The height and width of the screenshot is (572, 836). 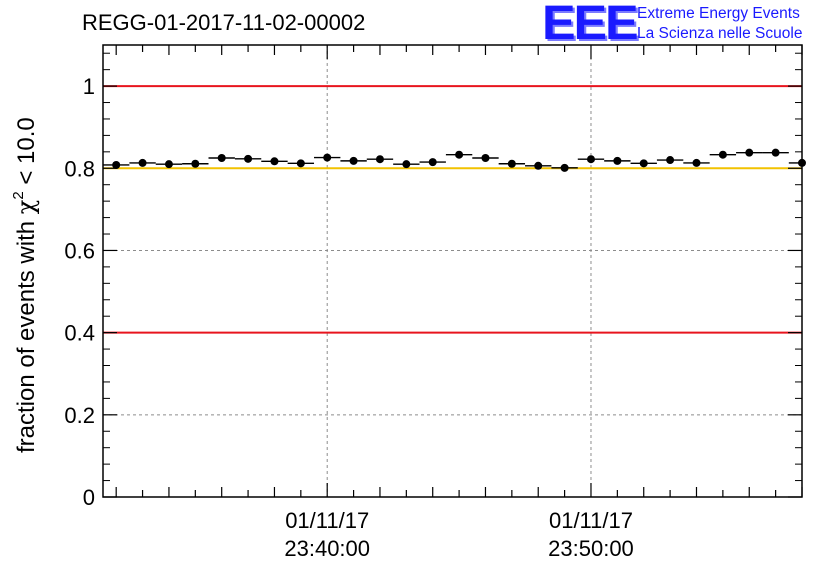 I want to click on y-tick-label: 1, so click(x=89, y=86).